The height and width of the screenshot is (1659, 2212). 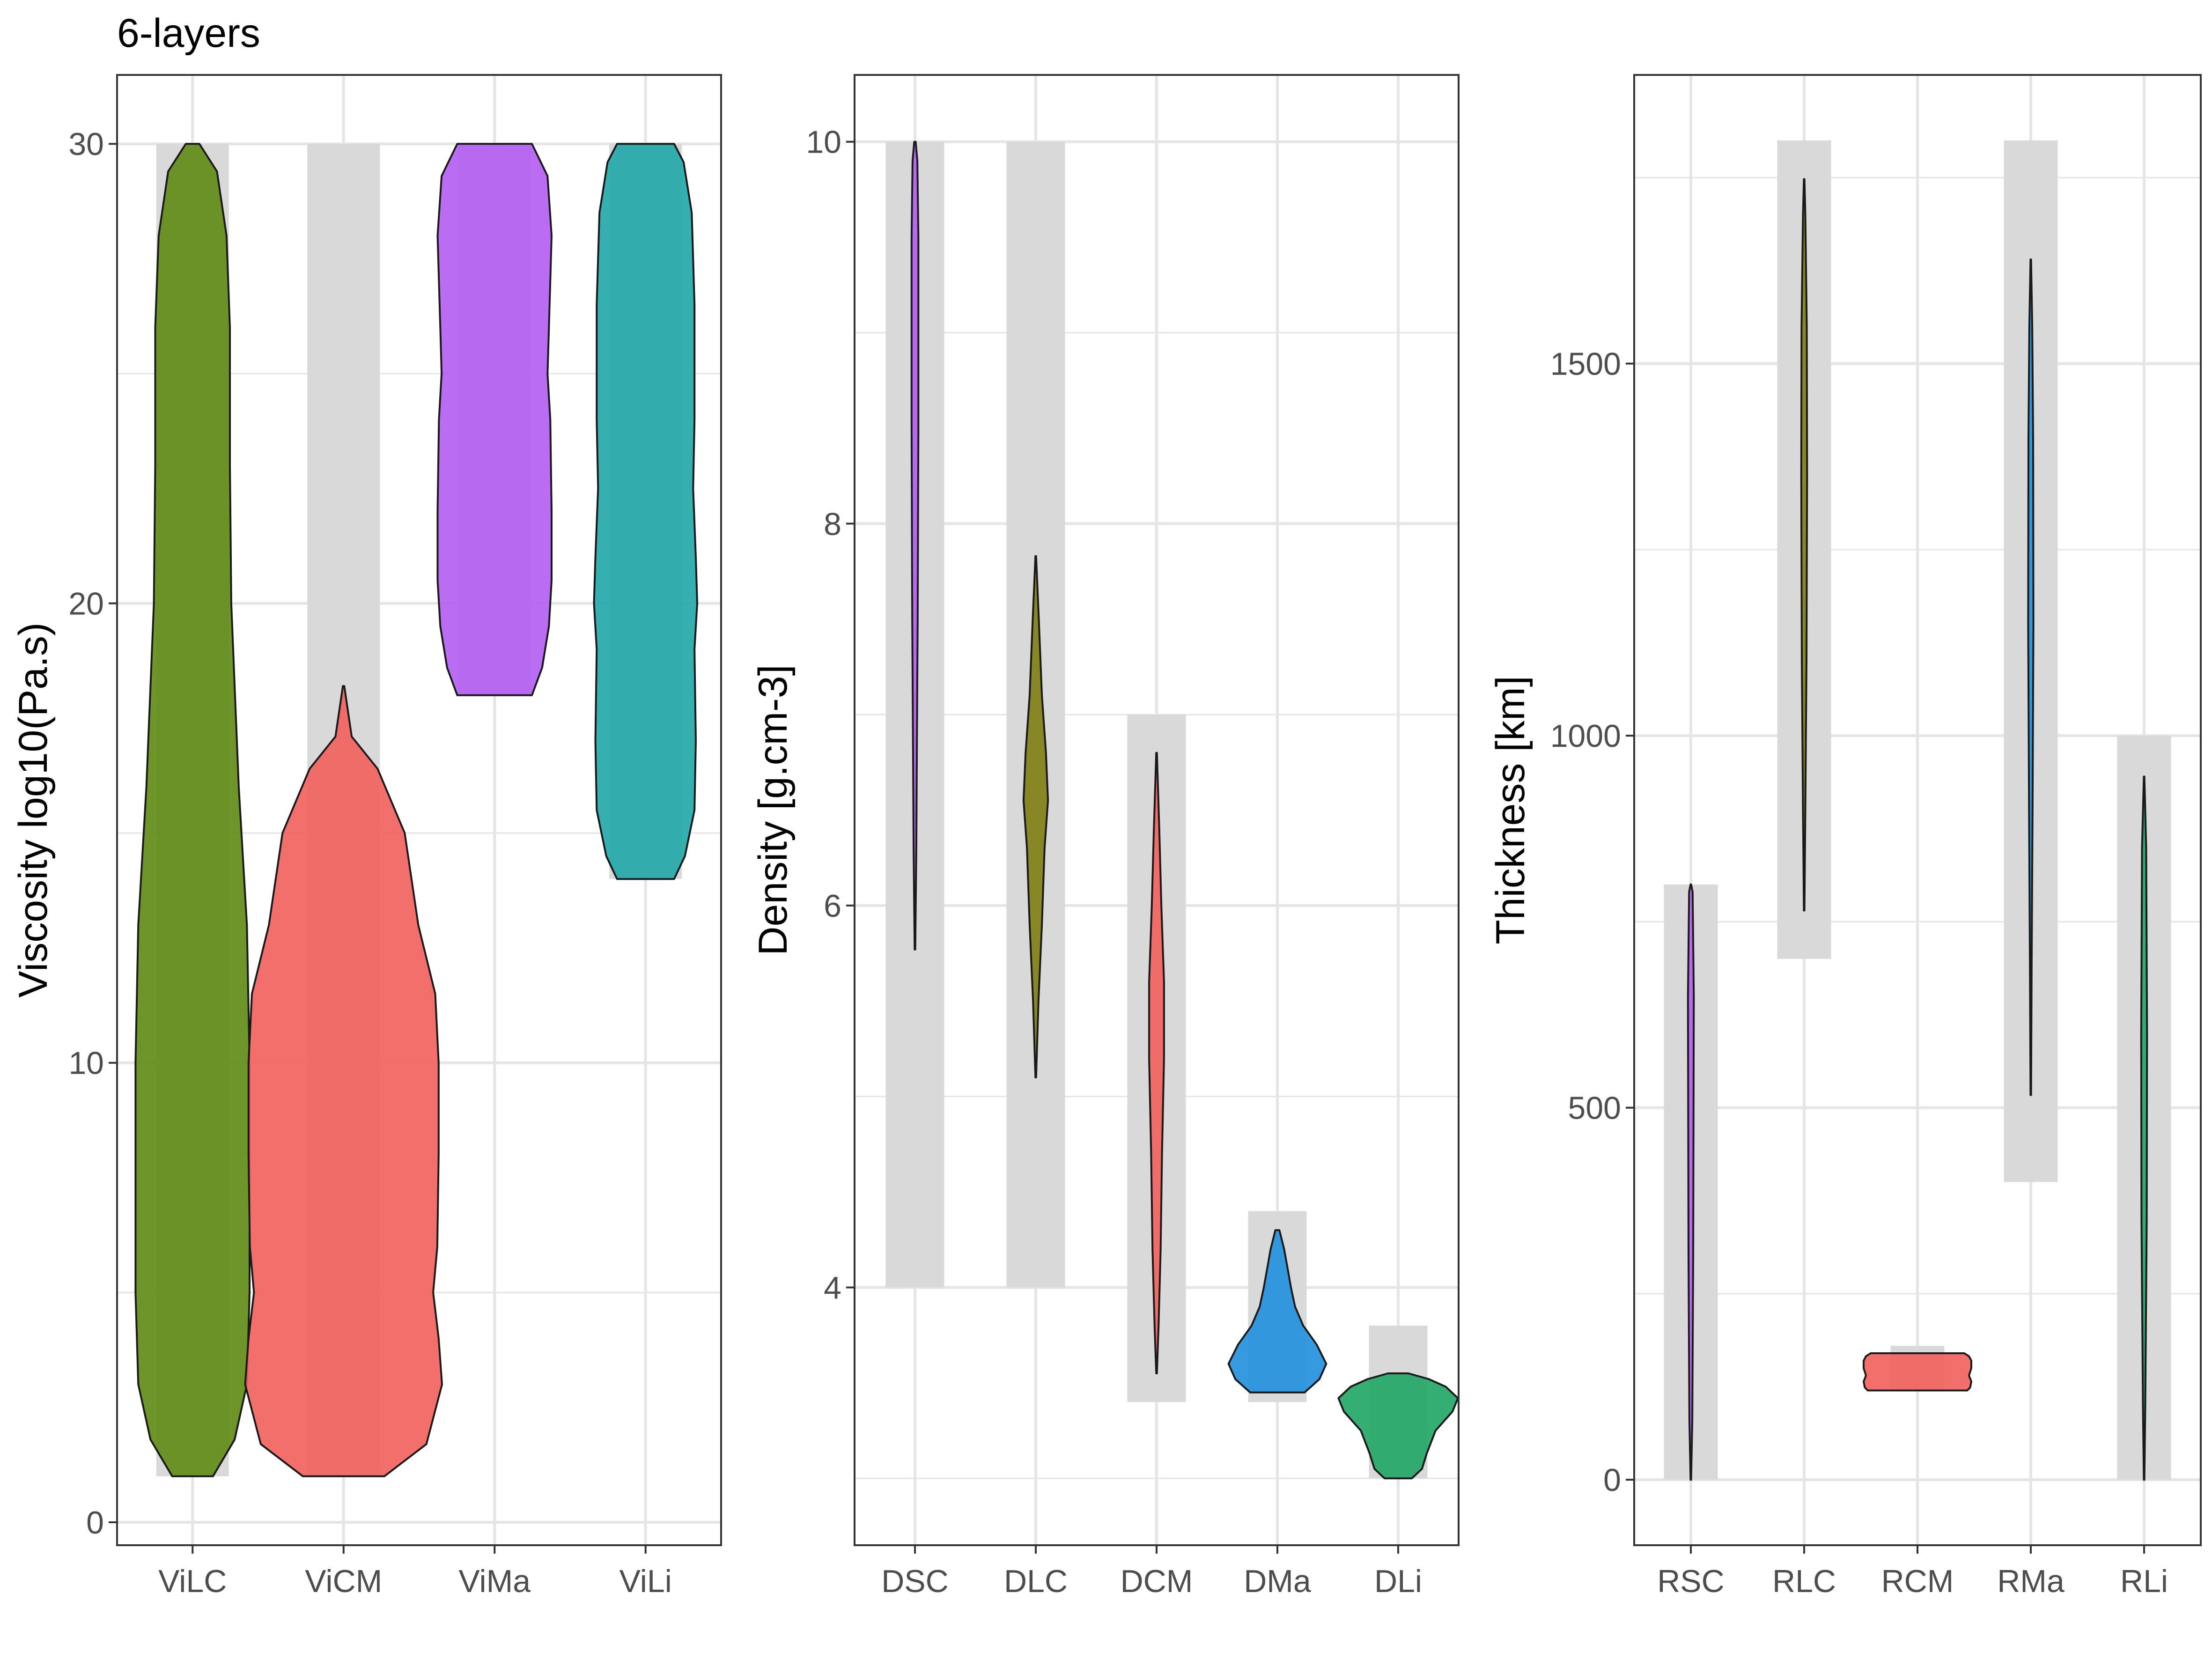 What do you see at coordinates (1036, 1581) in the screenshot?
I see `dlc-x-tick-label: DLC` at bounding box center [1036, 1581].